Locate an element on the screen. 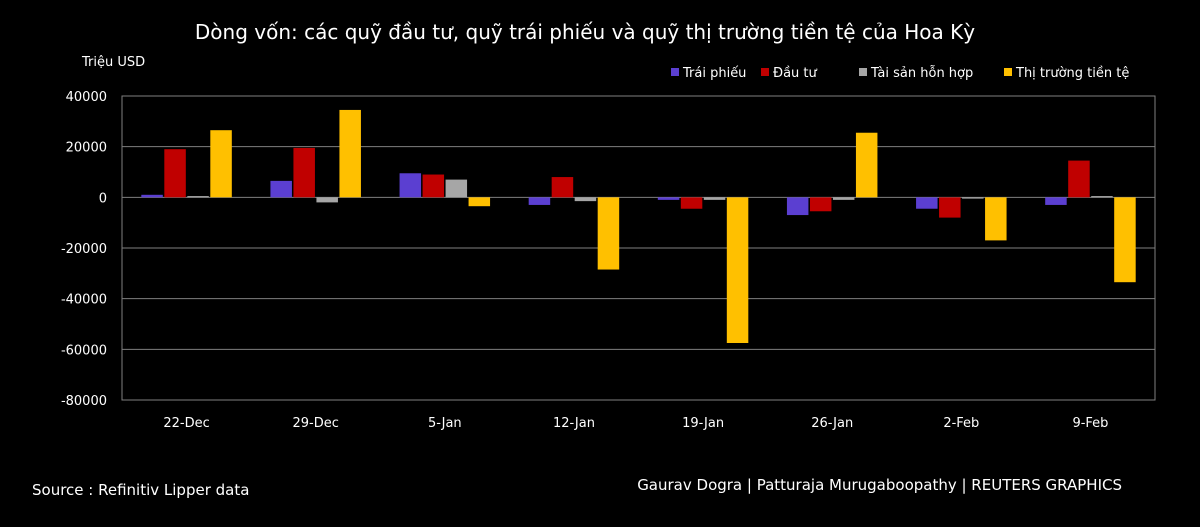 The width and height of the screenshot is (1200, 527). legend-label: Tài sản hỗn hợp is located at coordinates (921, 73).